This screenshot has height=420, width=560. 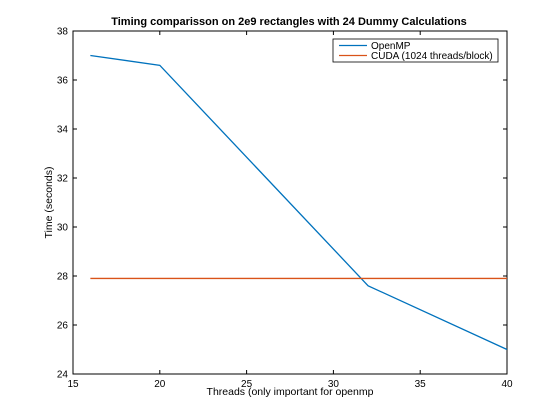 What do you see at coordinates (49, 203) in the screenshot?
I see `y-axis-label: Time (seconds)` at bounding box center [49, 203].